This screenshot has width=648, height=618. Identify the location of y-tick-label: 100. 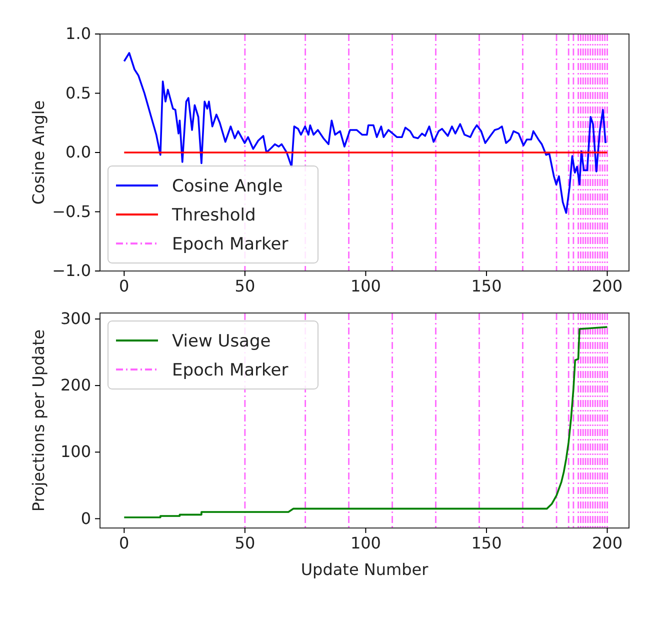
(75, 452).